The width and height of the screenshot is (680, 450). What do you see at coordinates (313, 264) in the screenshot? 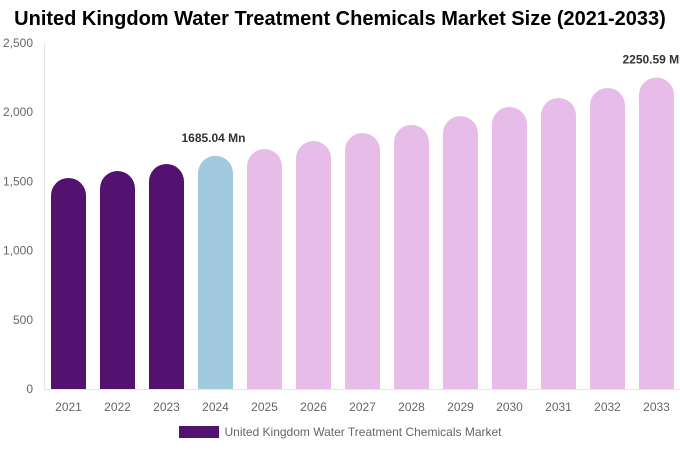
I see `bar-2026` at bounding box center [313, 264].